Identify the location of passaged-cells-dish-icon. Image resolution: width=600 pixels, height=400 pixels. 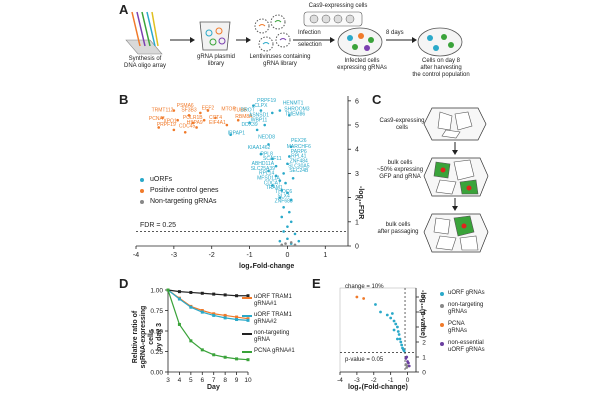
(456, 233).